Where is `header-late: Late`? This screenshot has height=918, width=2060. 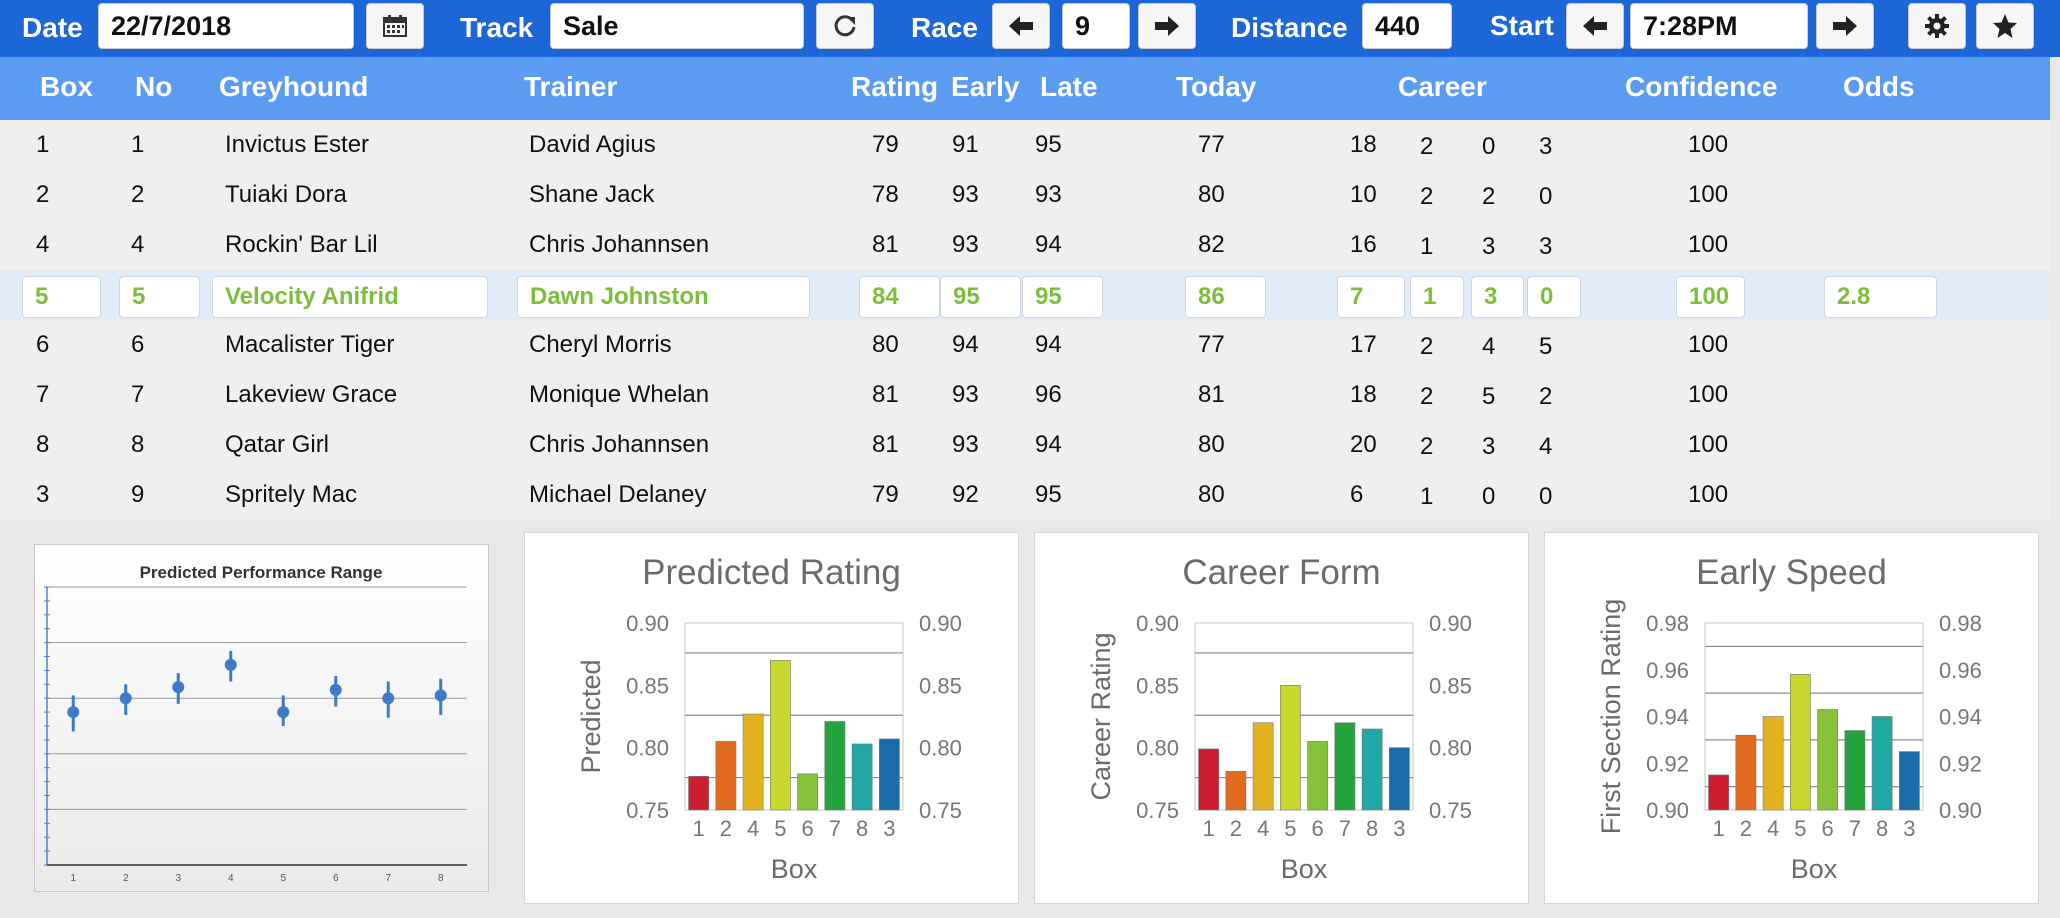 header-late: Late is located at coordinates (1069, 86).